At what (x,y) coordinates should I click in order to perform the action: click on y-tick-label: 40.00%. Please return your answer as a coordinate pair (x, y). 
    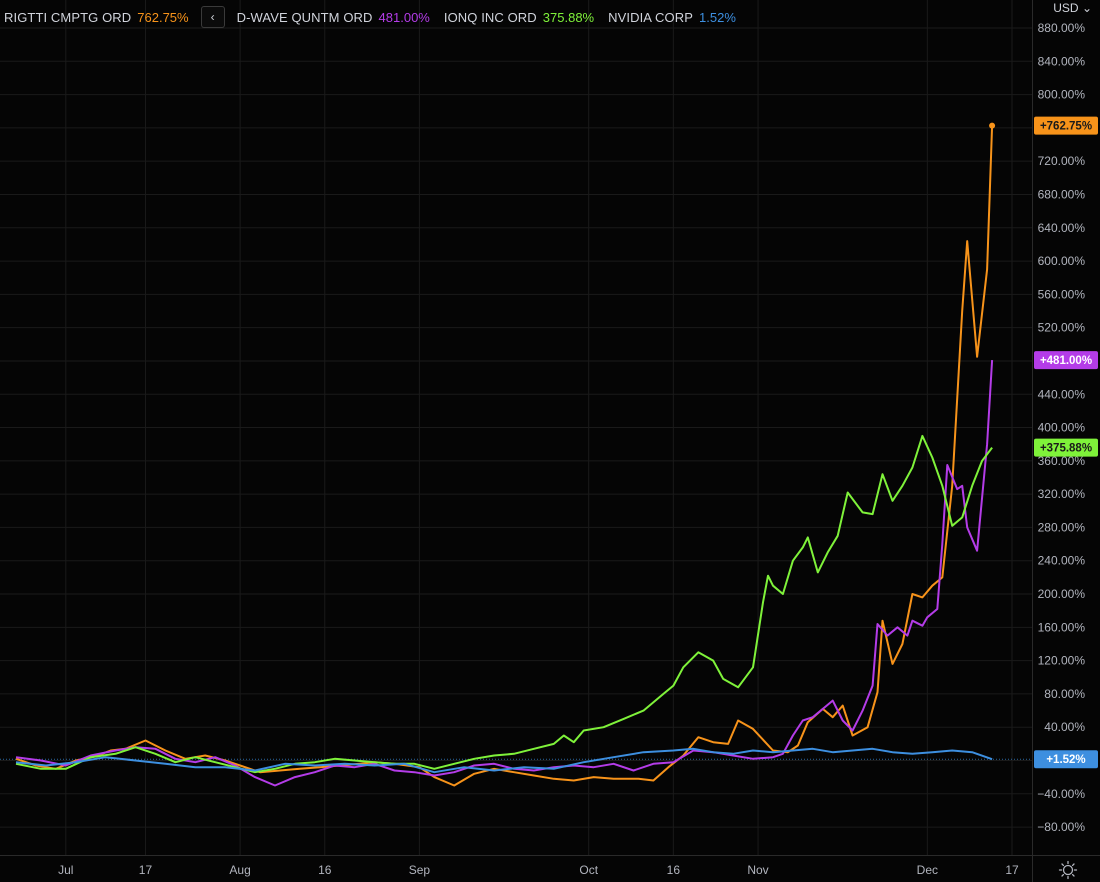
    Looking at the image, I should click on (1064, 727).